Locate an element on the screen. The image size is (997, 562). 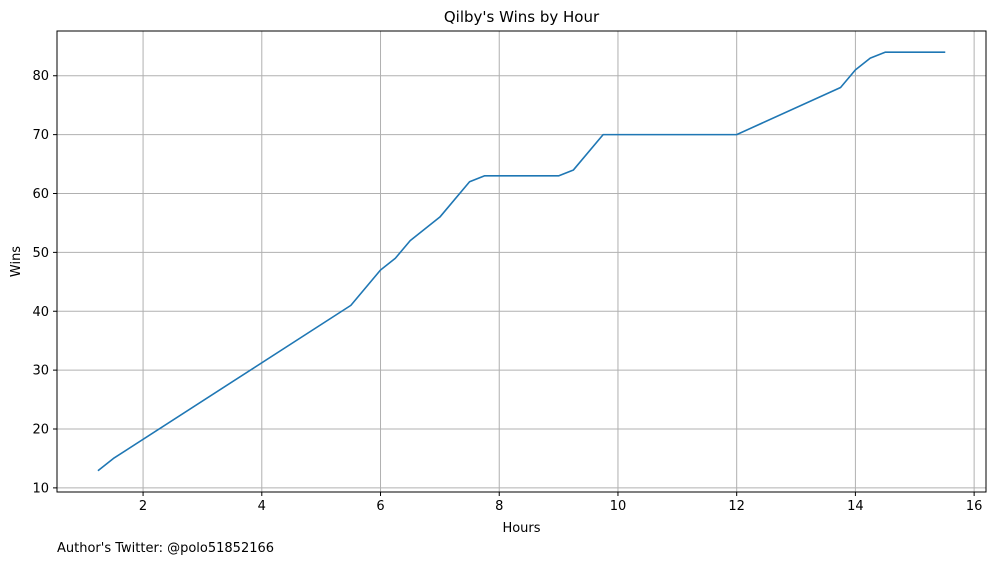
x-tick-label: 2 is located at coordinates (143, 506).